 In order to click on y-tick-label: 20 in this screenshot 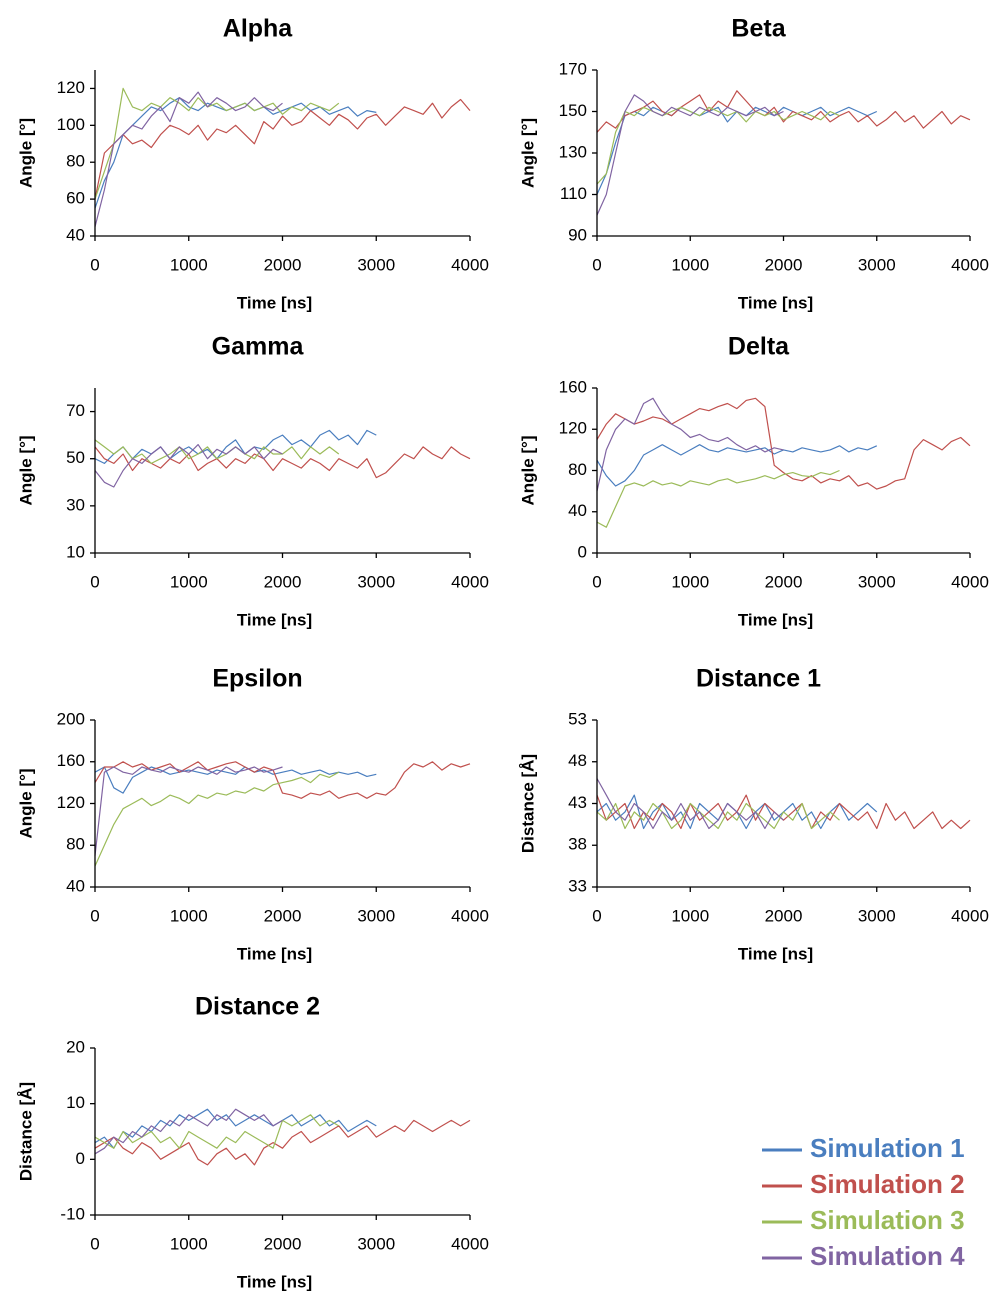, I will do `click(75, 1046)`.